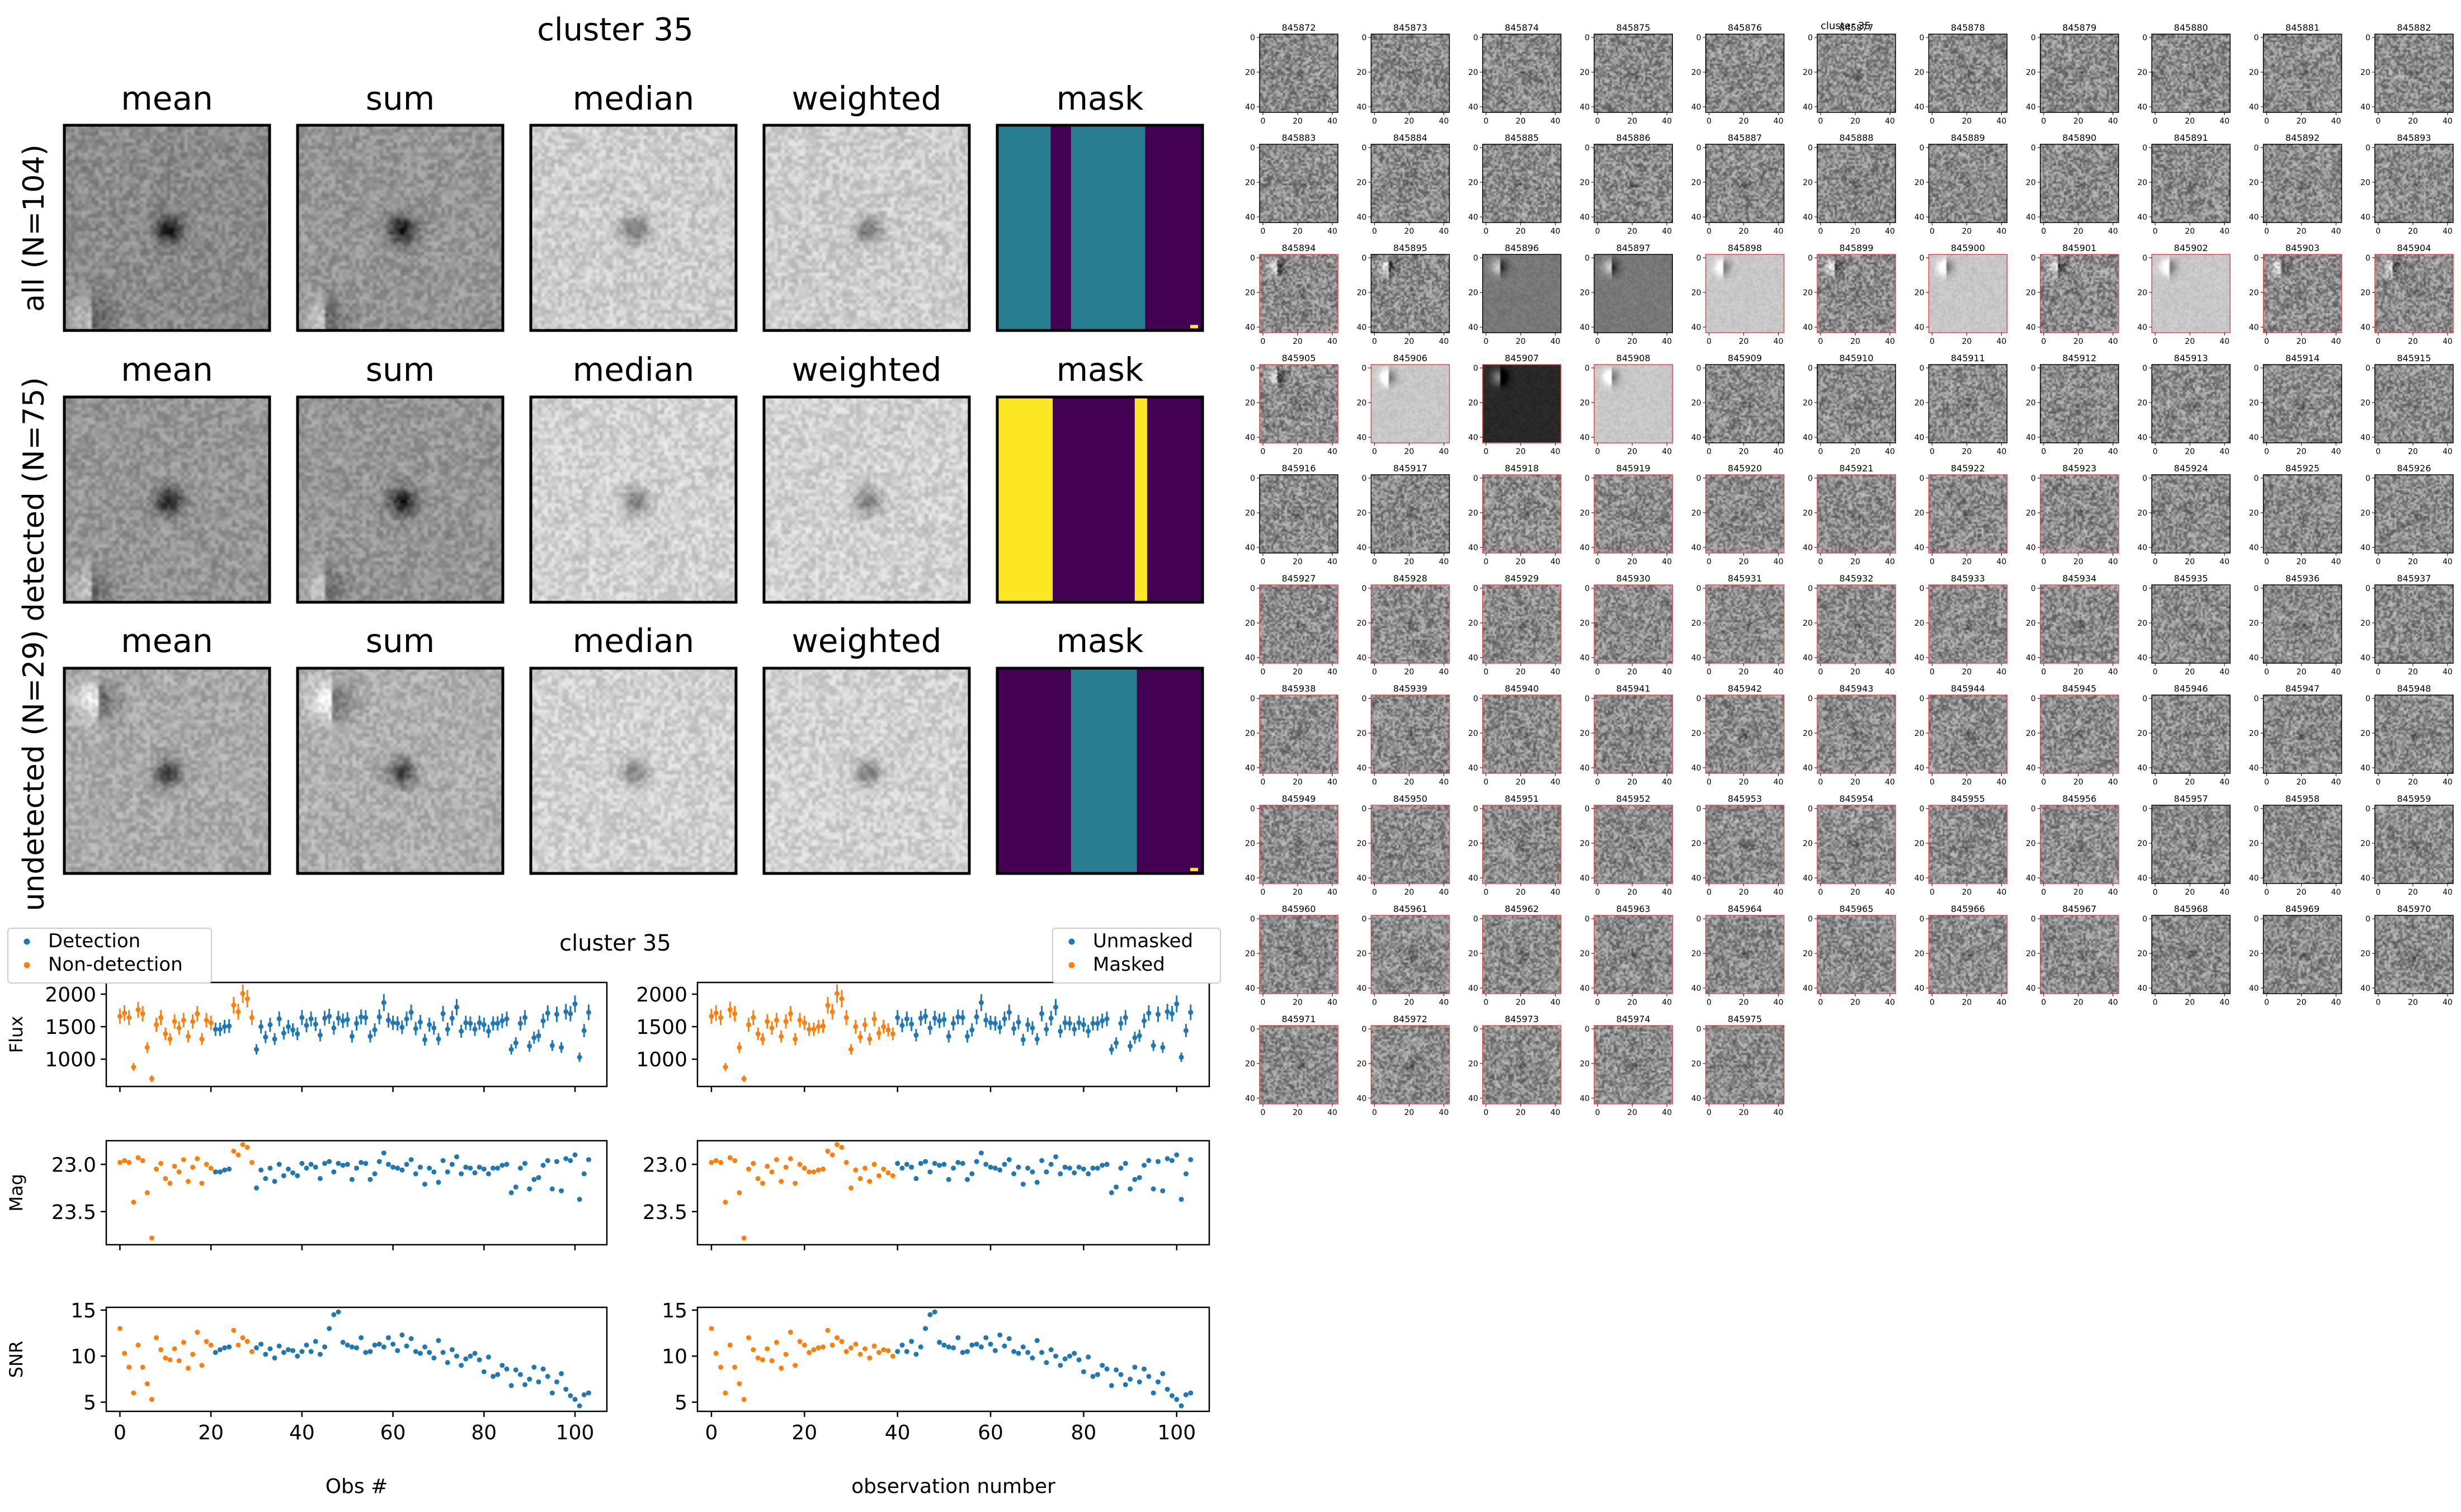 Image resolution: width=2461 pixels, height=1512 pixels. I want to click on row-label: detected (N=75), so click(34, 499).